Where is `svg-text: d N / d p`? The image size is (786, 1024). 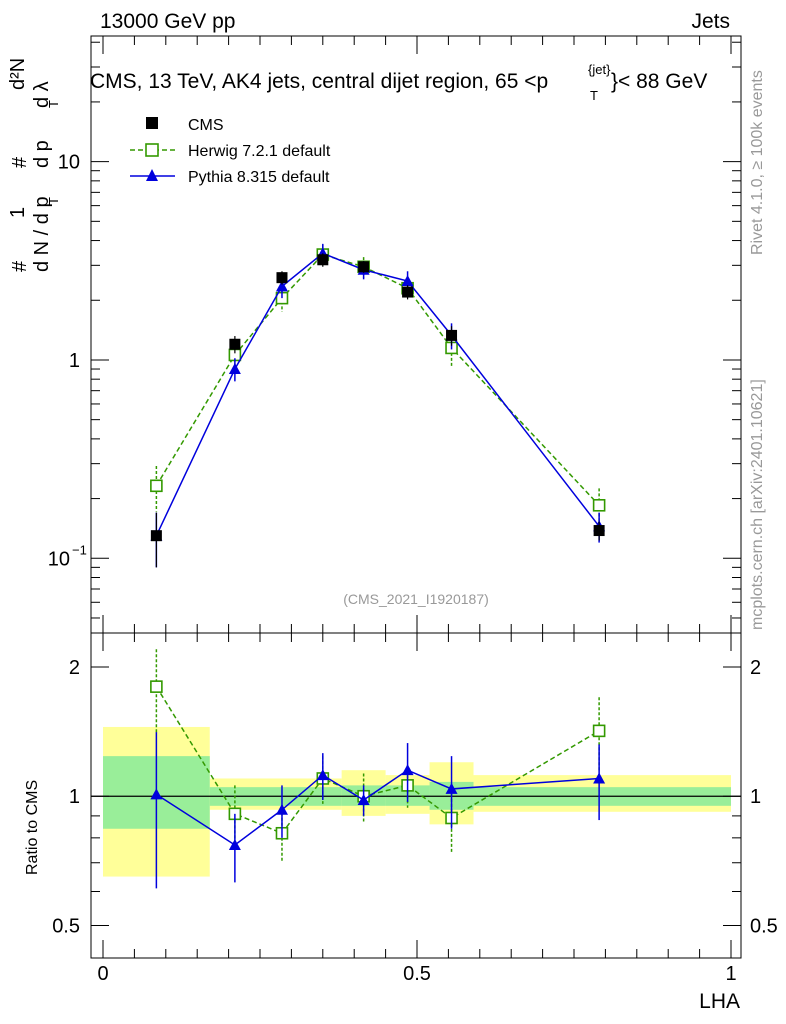 svg-text: d N / d p is located at coordinates (42, 234).